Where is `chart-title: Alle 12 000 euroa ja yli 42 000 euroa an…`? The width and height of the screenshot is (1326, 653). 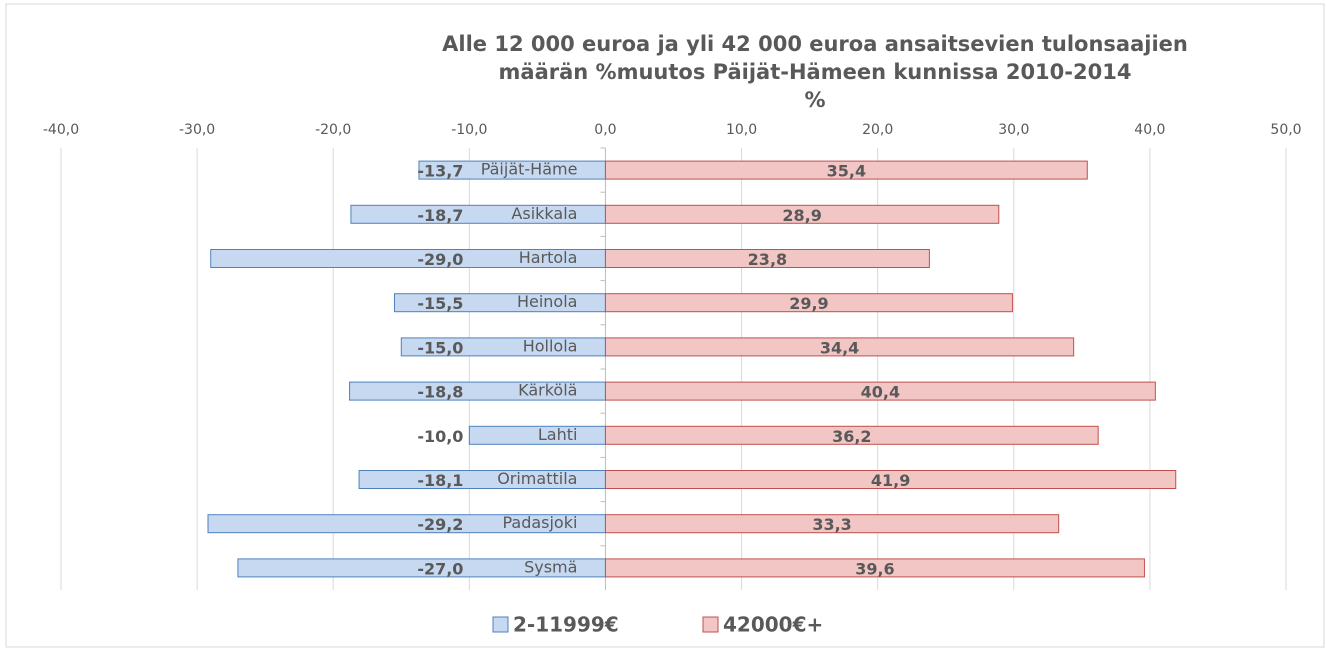
chart-title: Alle 12 000 euroa ja yli 42 000 euroa an… is located at coordinates (815, 44).